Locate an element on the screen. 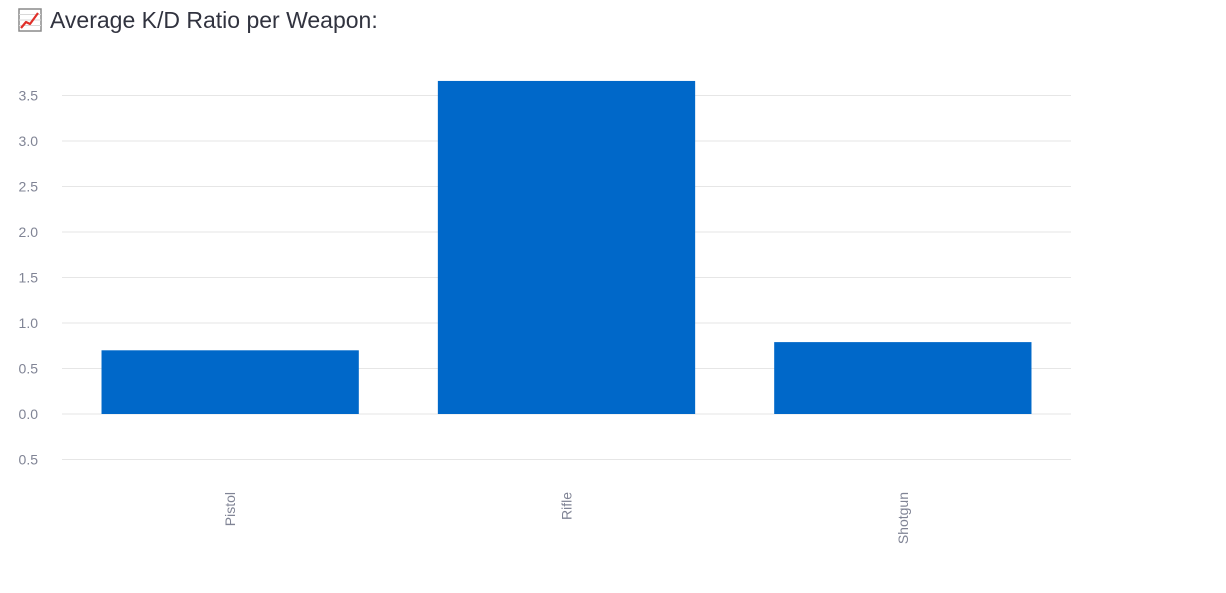 The height and width of the screenshot is (593, 1226). chart-heading-text: Average K/D Ratio per Weapon: is located at coordinates (214, 19).